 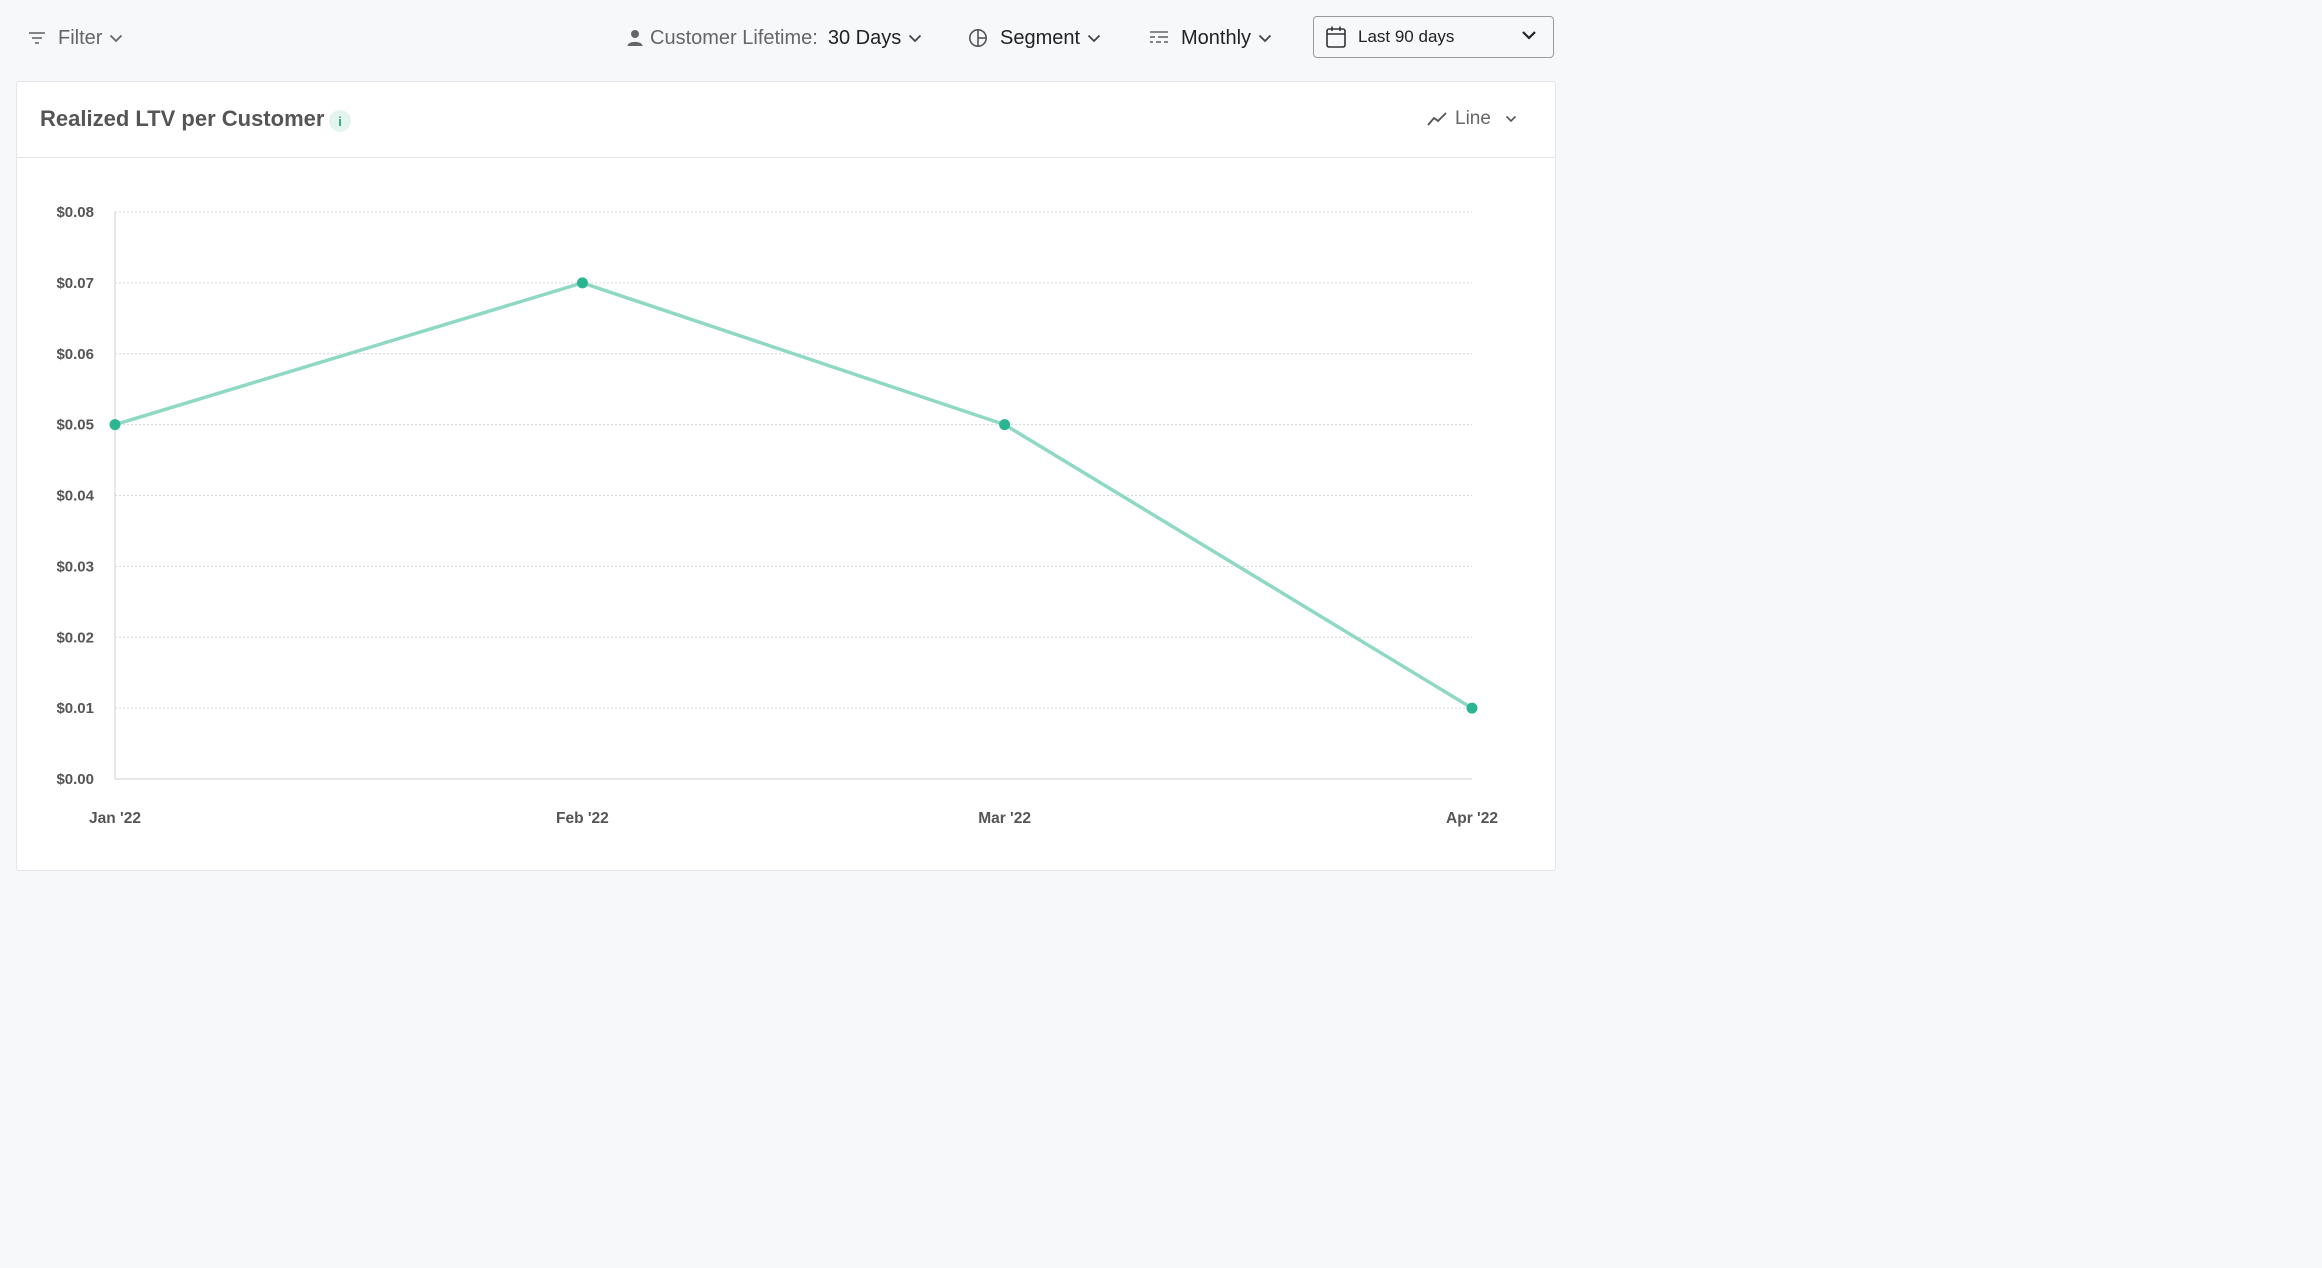 What do you see at coordinates (75, 354) in the screenshot?
I see `y-tick-label: $0.06` at bounding box center [75, 354].